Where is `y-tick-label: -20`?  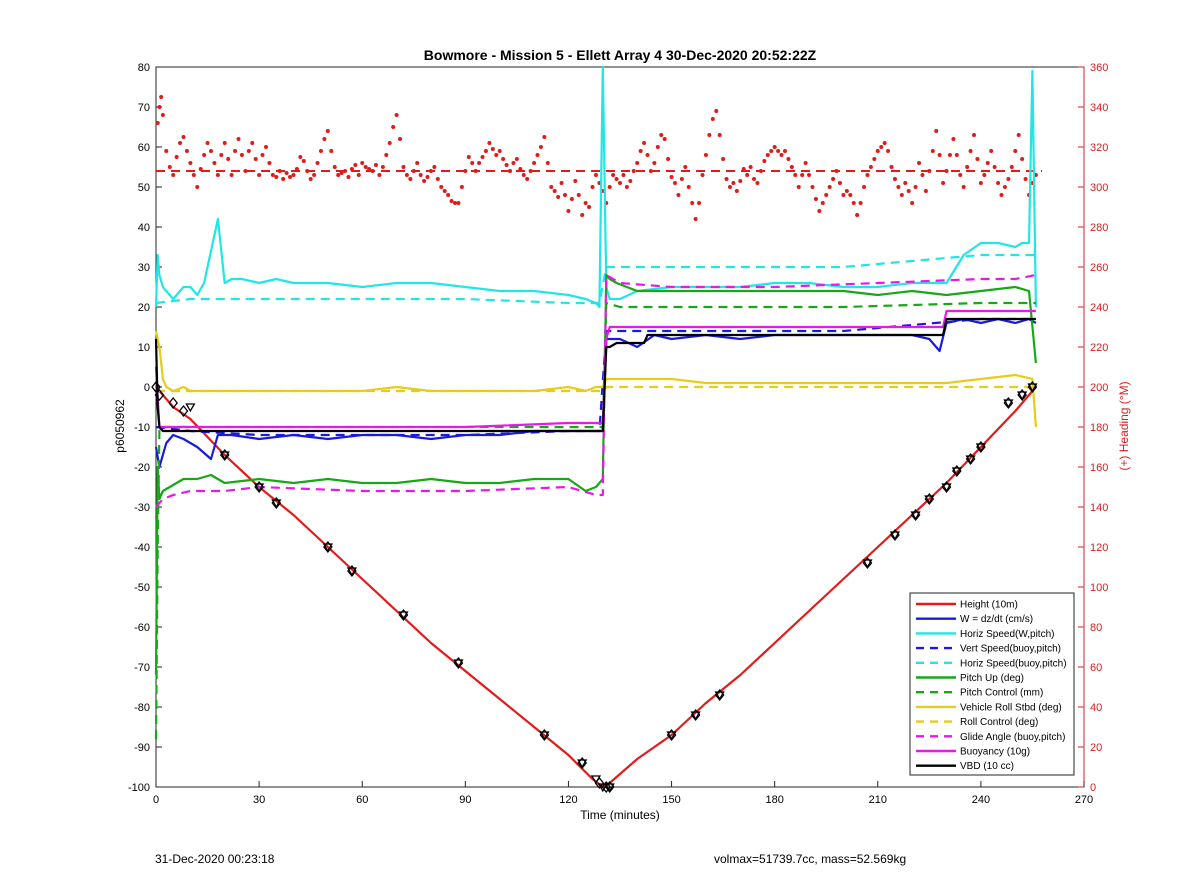
y-tick-label: -20 is located at coordinates (142, 468).